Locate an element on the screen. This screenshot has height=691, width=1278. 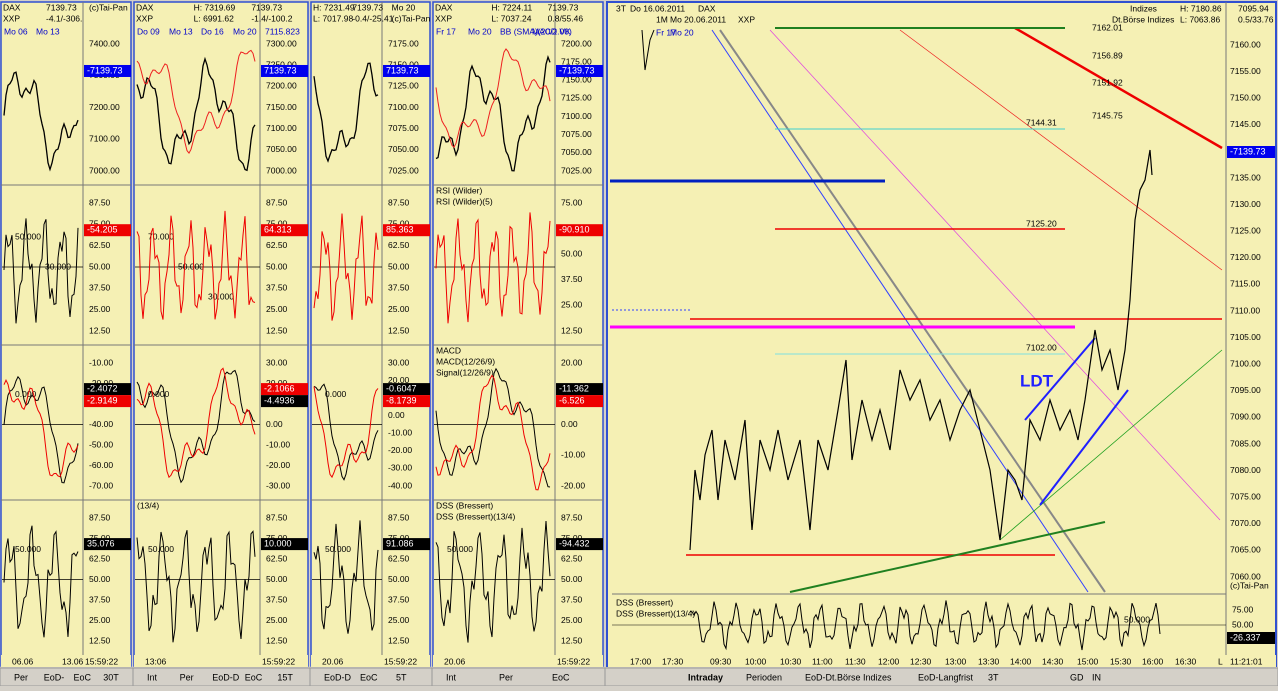
chart-panel is located at coordinates (518, 334).